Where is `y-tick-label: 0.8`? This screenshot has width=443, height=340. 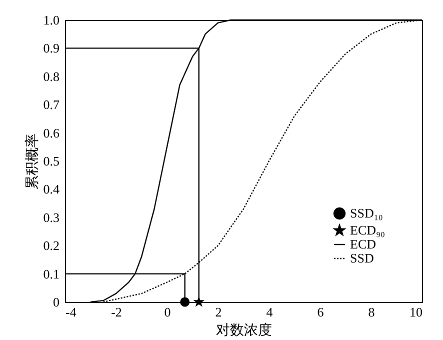 y-tick-label: 0.8 is located at coordinates (51, 76).